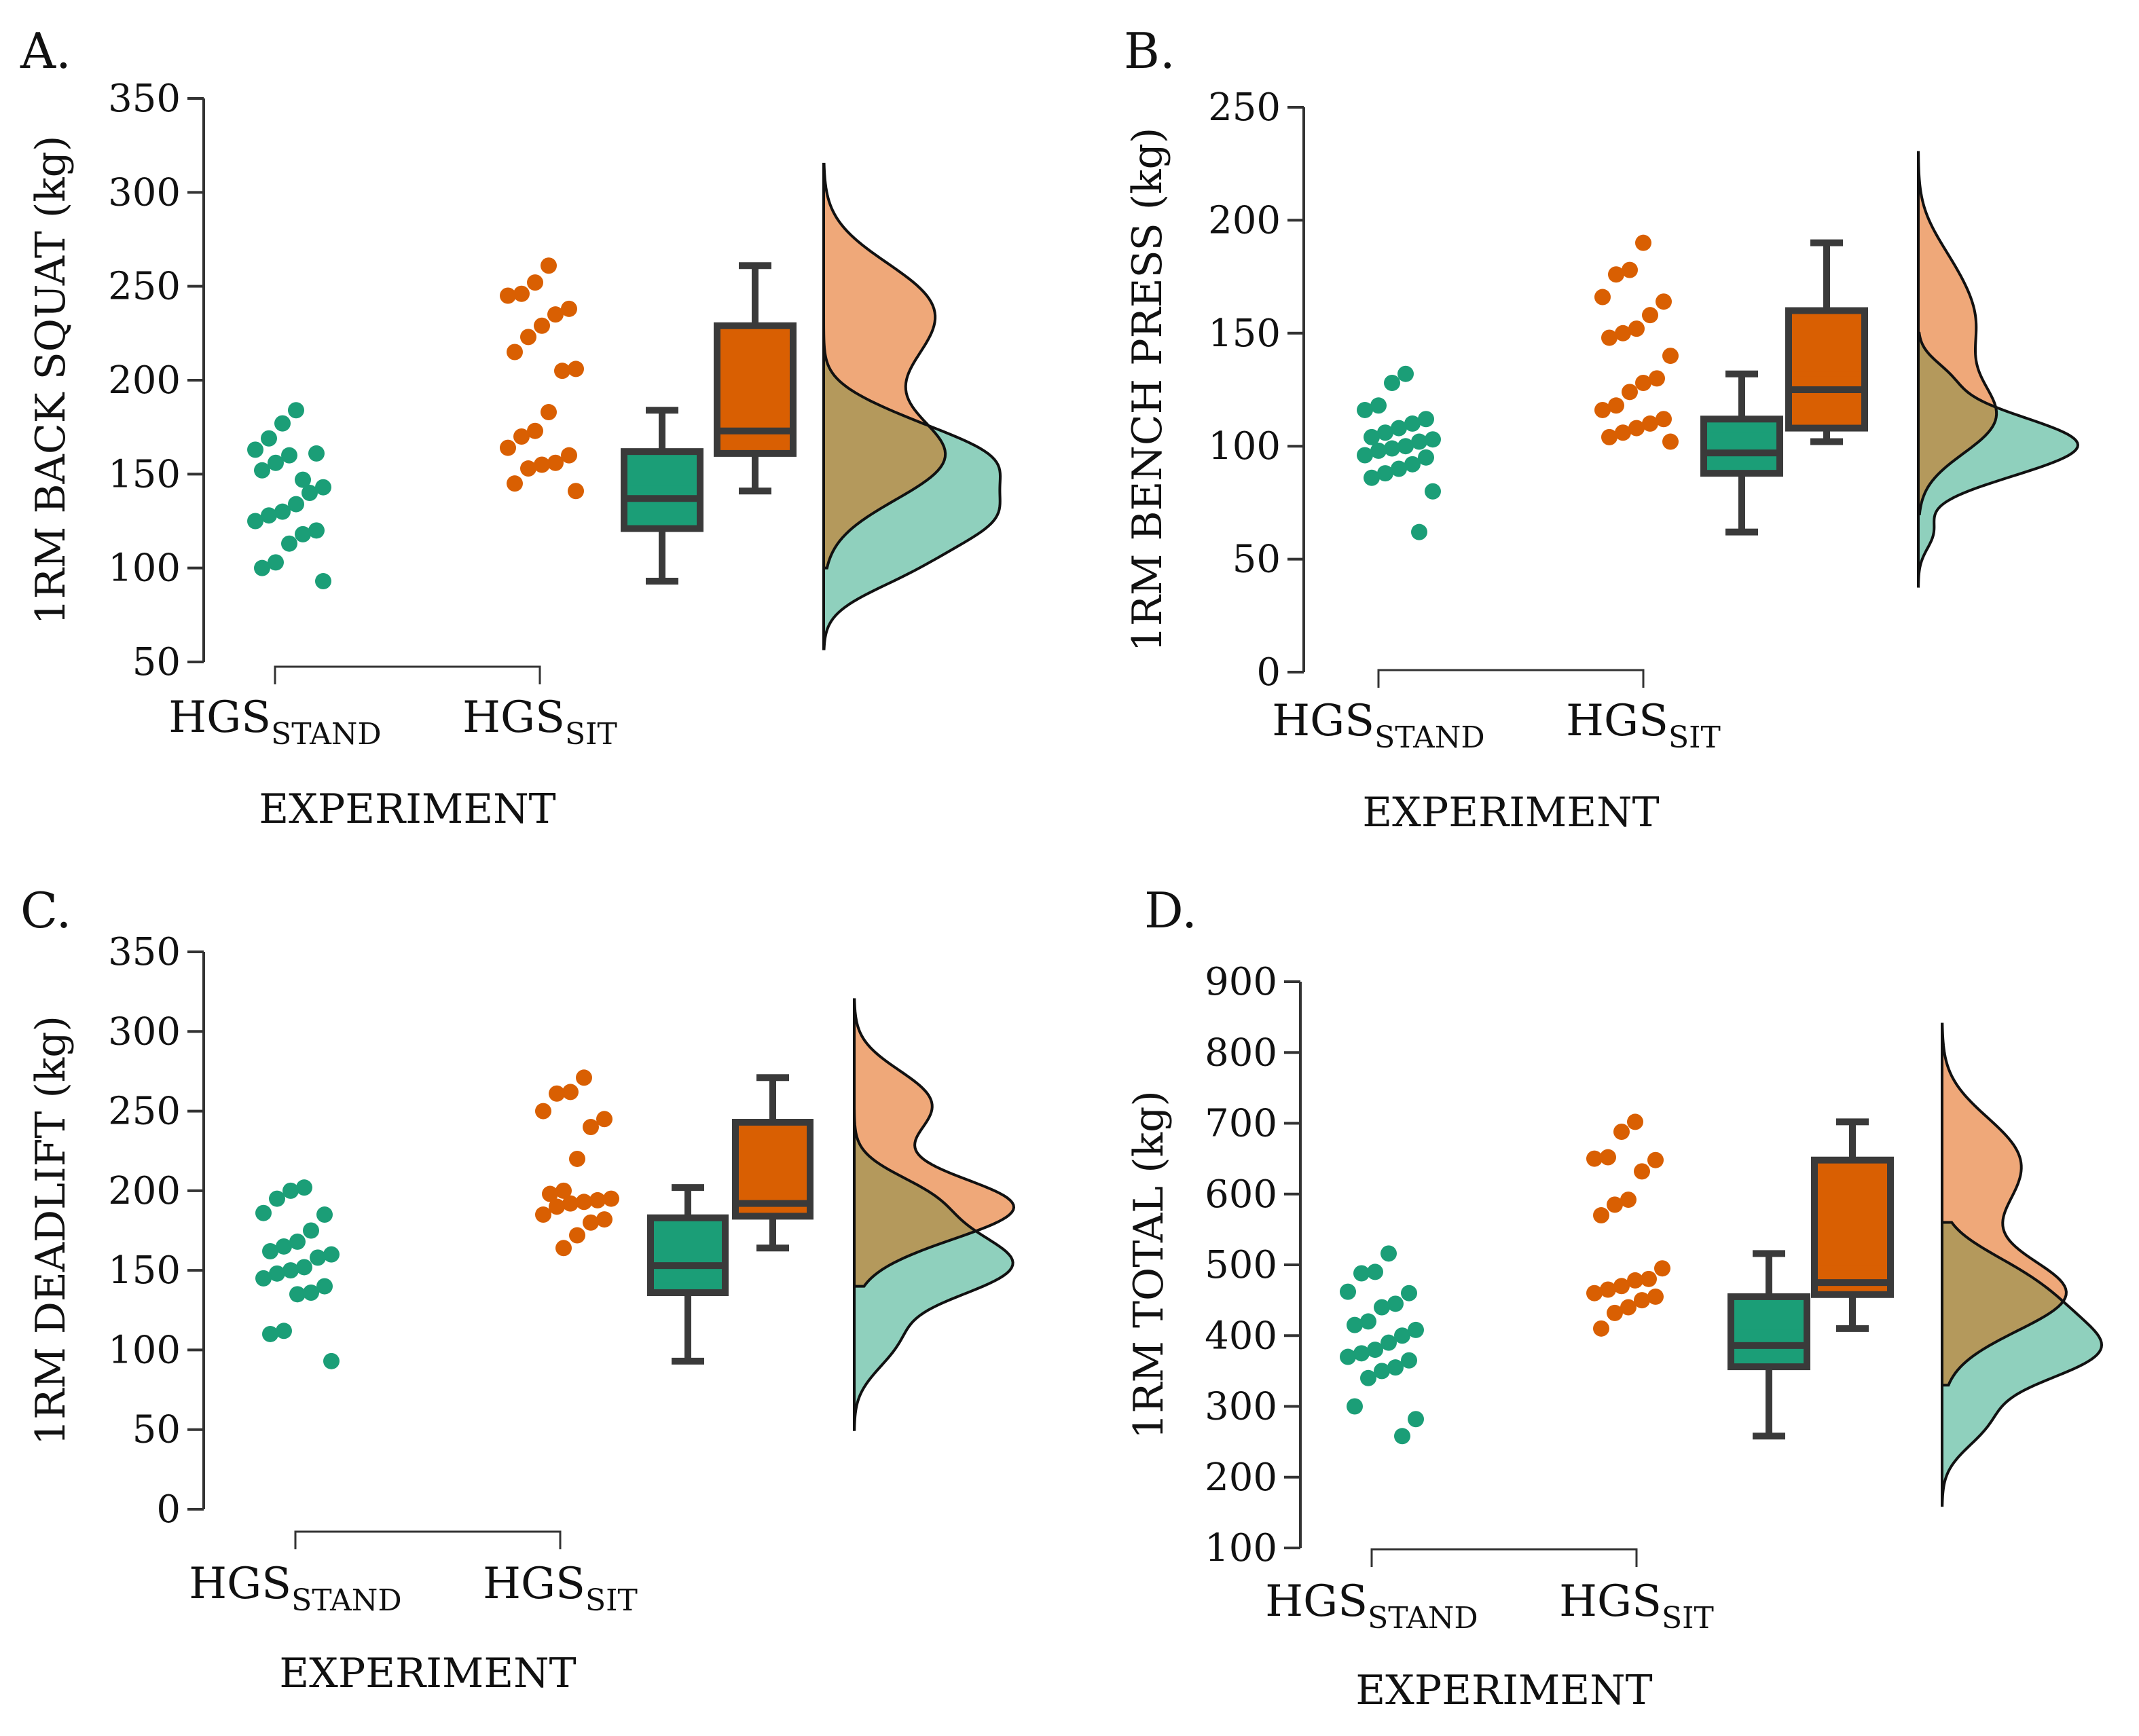 The width and height of the screenshot is (2139, 1736). Describe the element at coordinates (144, 1112) in the screenshot. I see `y-tick-label: 250` at that location.